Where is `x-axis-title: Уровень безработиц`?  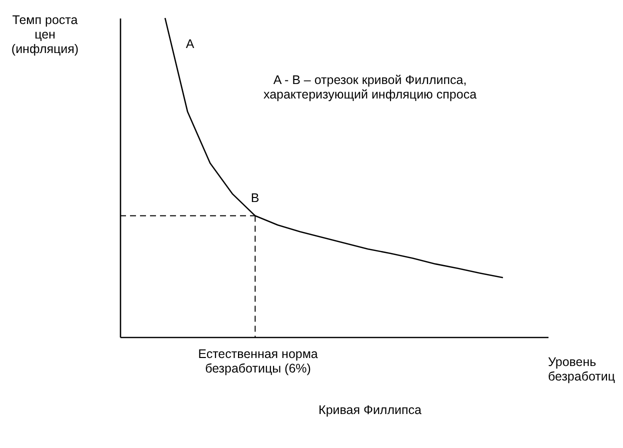 x-axis-title: Уровень безработиц is located at coordinates (582, 369).